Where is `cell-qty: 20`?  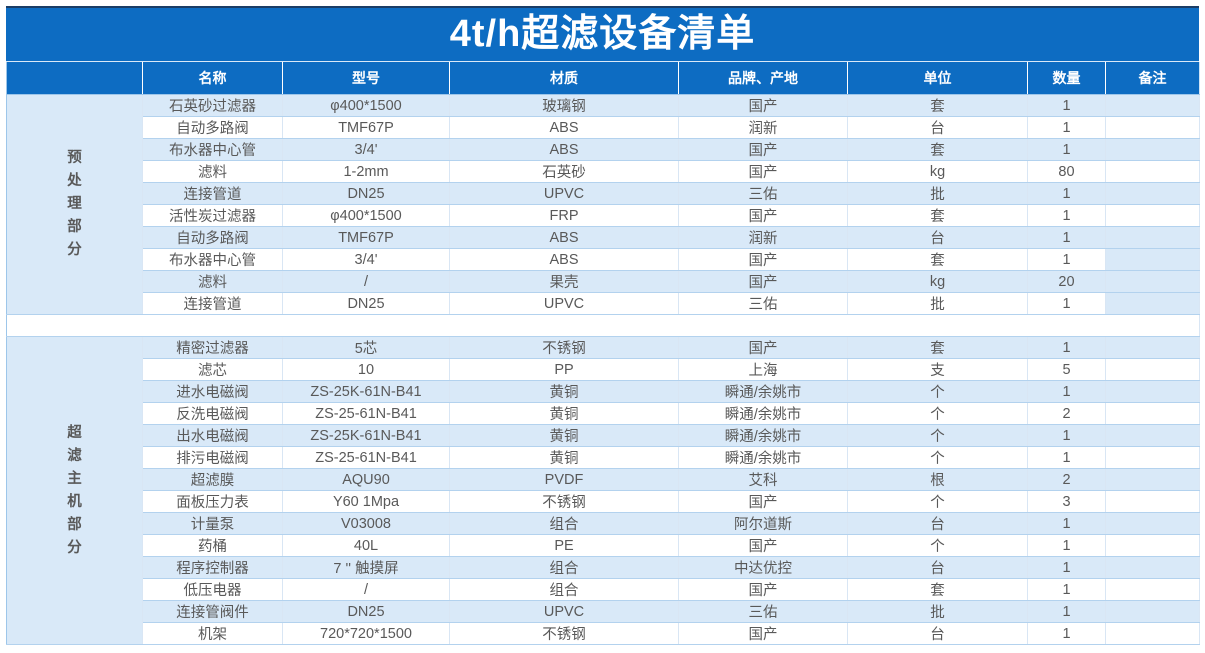 cell-qty: 20 is located at coordinates (1066, 281).